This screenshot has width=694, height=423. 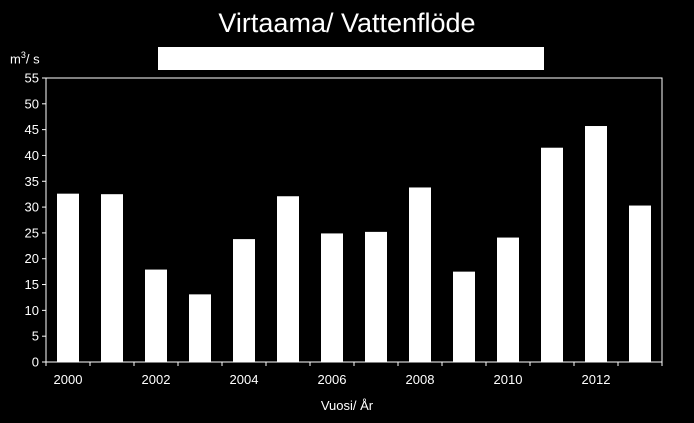 What do you see at coordinates (156, 315) in the screenshot?
I see `bar-2002` at bounding box center [156, 315].